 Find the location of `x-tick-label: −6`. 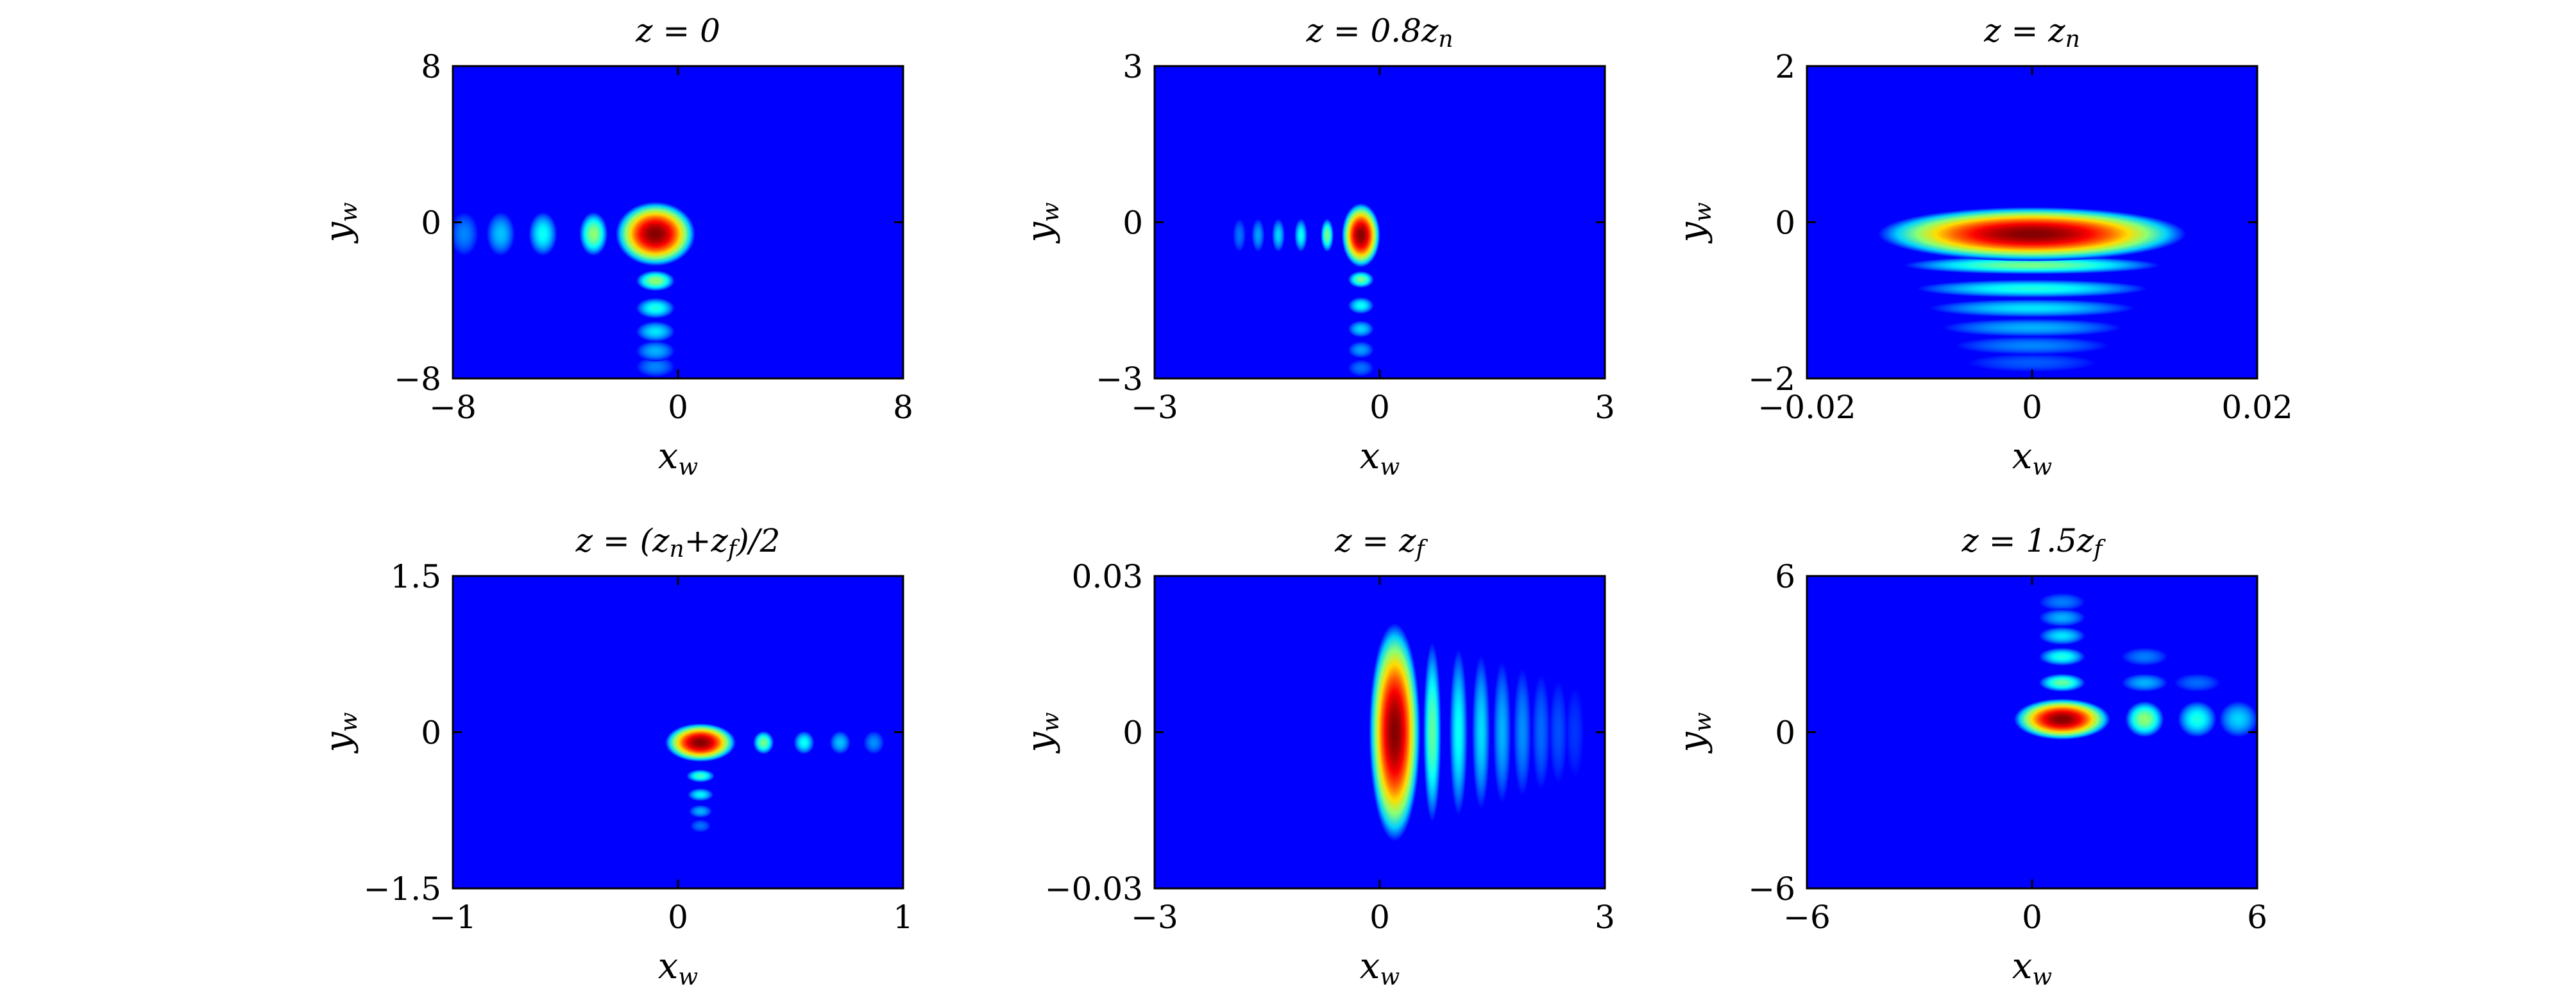

x-tick-label: −6 is located at coordinates (1807, 917).